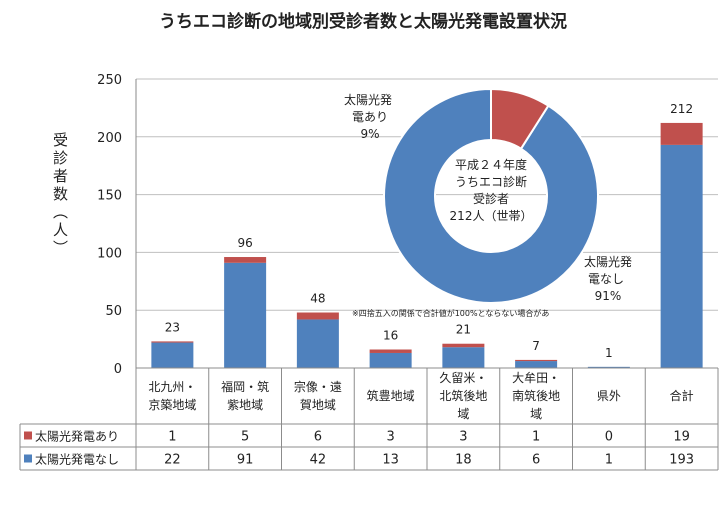 The width and height of the screenshot is (726, 516). What do you see at coordinates (370, 117) in the screenshot?
I see `donut-label-solar: 電あり` at bounding box center [370, 117].